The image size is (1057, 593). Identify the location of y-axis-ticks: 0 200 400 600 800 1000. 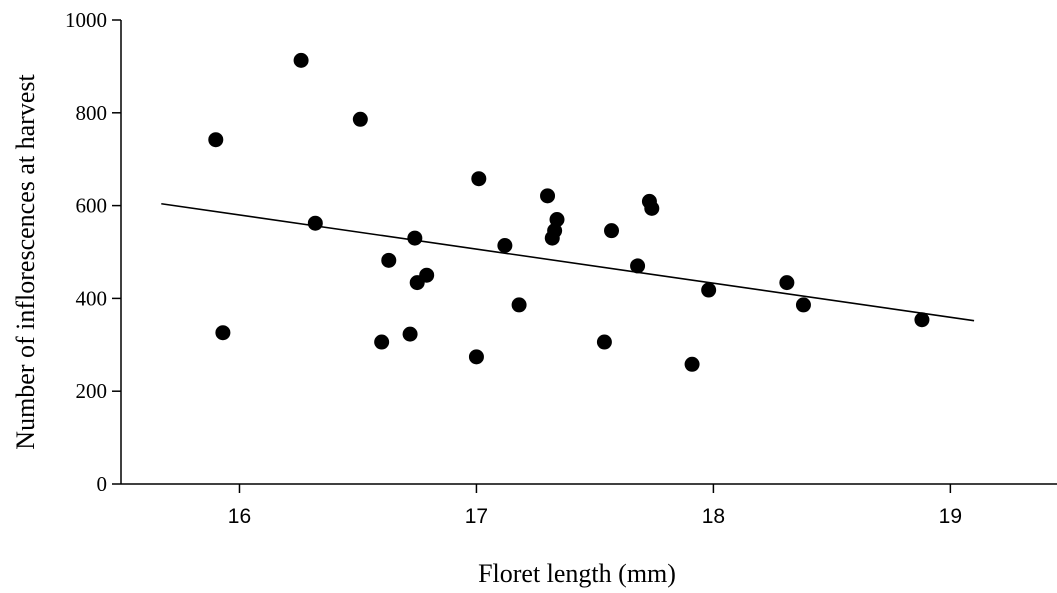
(93, 252).